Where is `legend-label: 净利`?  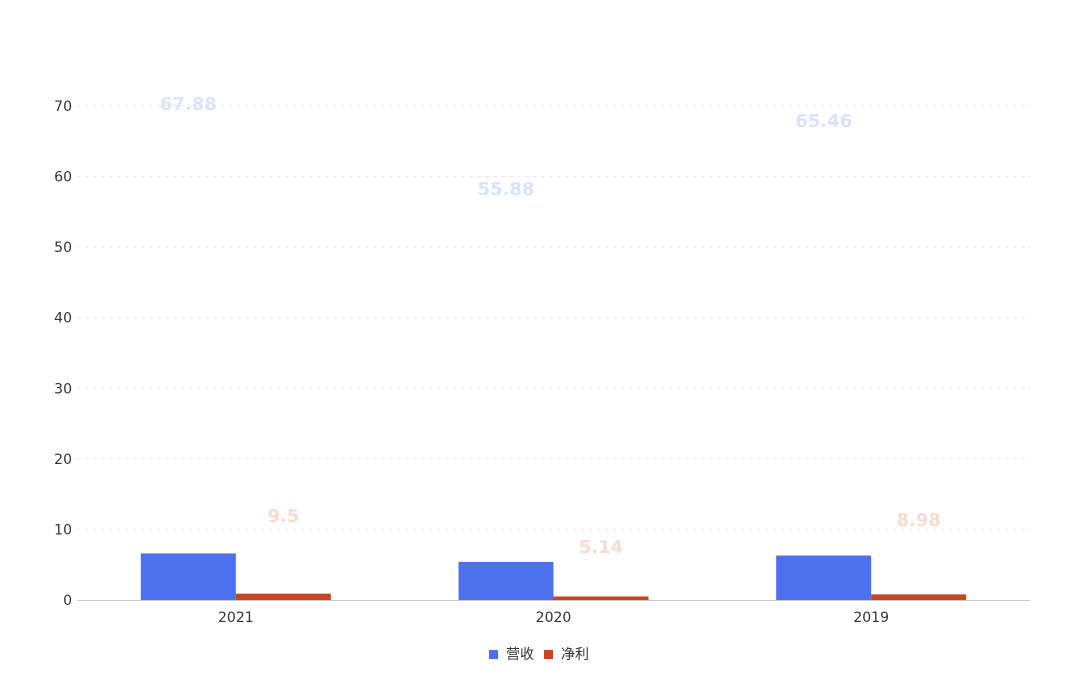
legend-label: 净利 is located at coordinates (575, 655).